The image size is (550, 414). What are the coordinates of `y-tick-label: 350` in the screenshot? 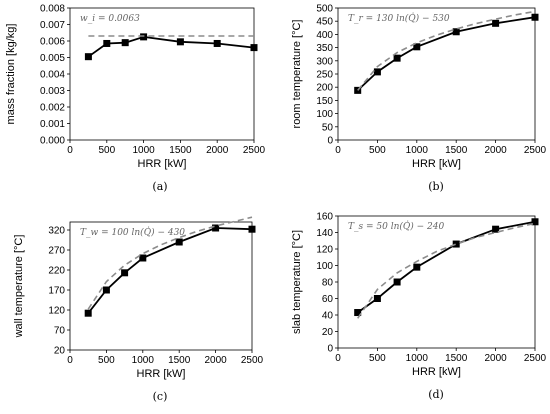 It's located at (324, 48).